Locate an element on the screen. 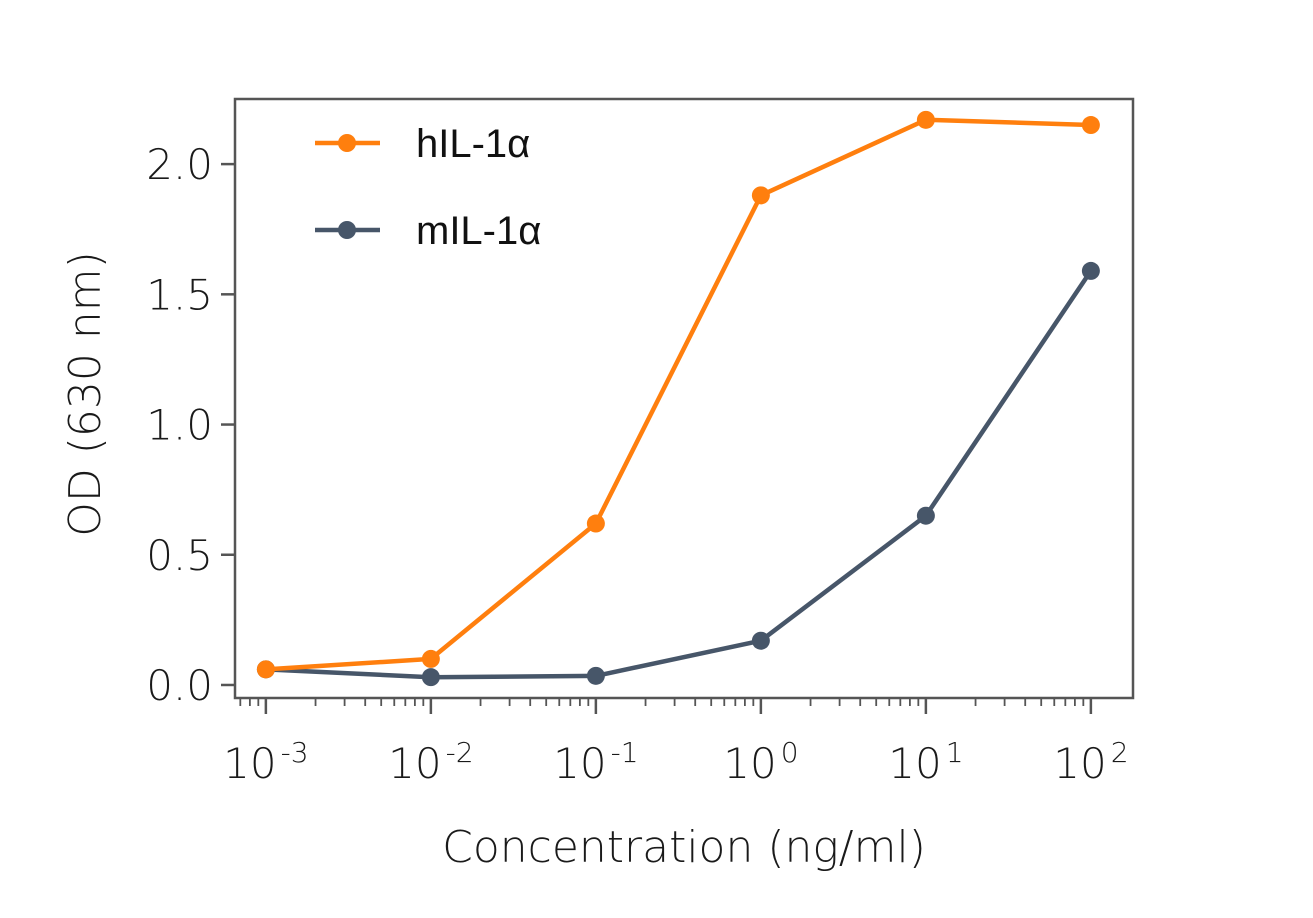 The width and height of the screenshot is (1313, 918). legend: hIL-1α mIL-1α is located at coordinates (428, 187).